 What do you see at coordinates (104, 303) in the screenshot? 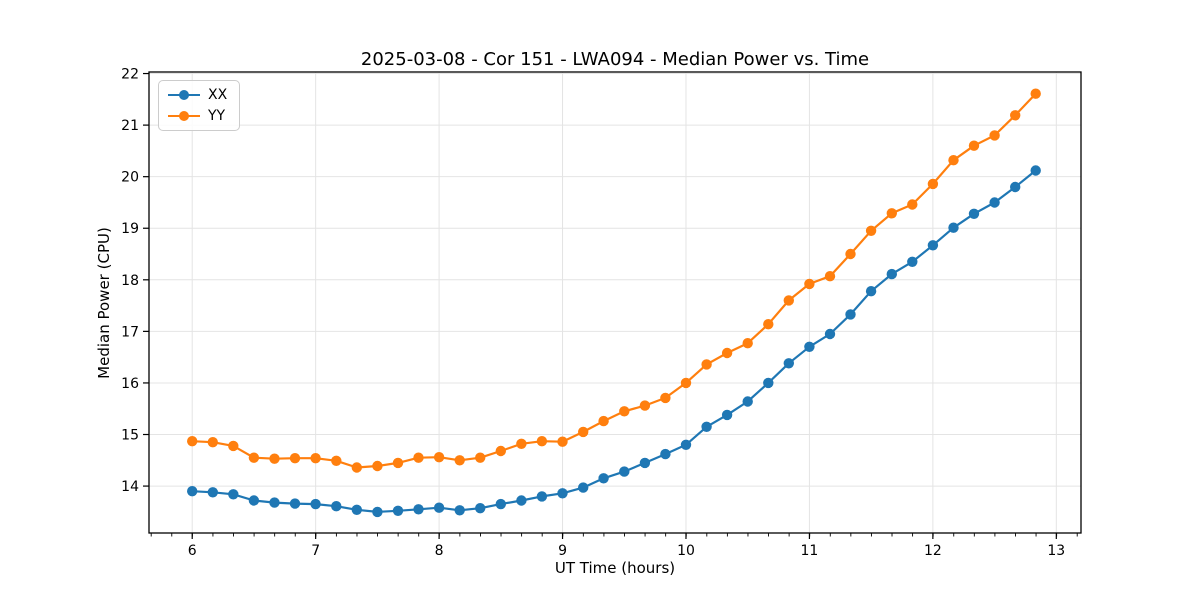
I see `y-axis-label: Median Power (CPU)` at bounding box center [104, 303].